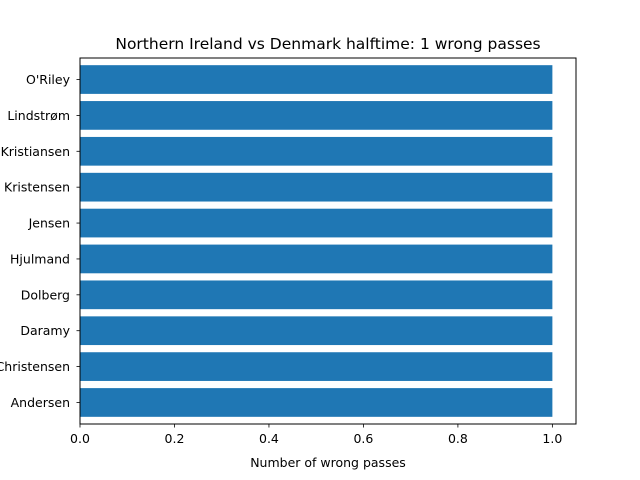 The height and width of the screenshot is (480, 640). What do you see at coordinates (328, 462) in the screenshot?
I see `x-axis-label: Number of wrong passes` at bounding box center [328, 462].